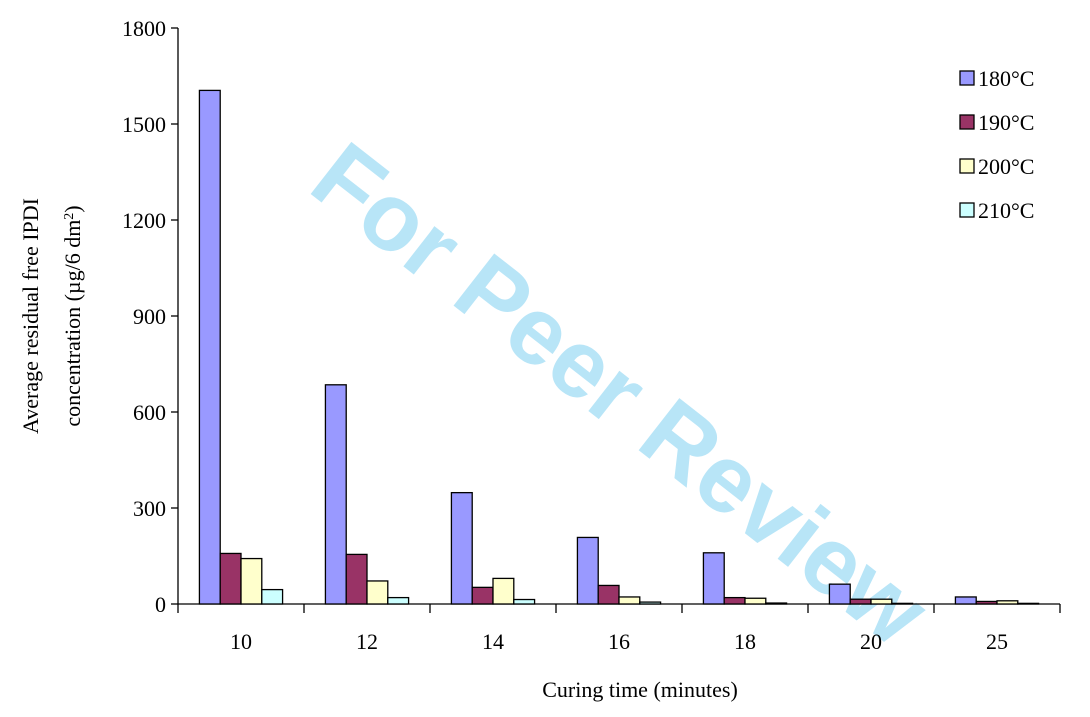 This screenshot has width=1090, height=717. What do you see at coordinates (871, 641) in the screenshot?
I see `x-tick-label: 20` at bounding box center [871, 641].